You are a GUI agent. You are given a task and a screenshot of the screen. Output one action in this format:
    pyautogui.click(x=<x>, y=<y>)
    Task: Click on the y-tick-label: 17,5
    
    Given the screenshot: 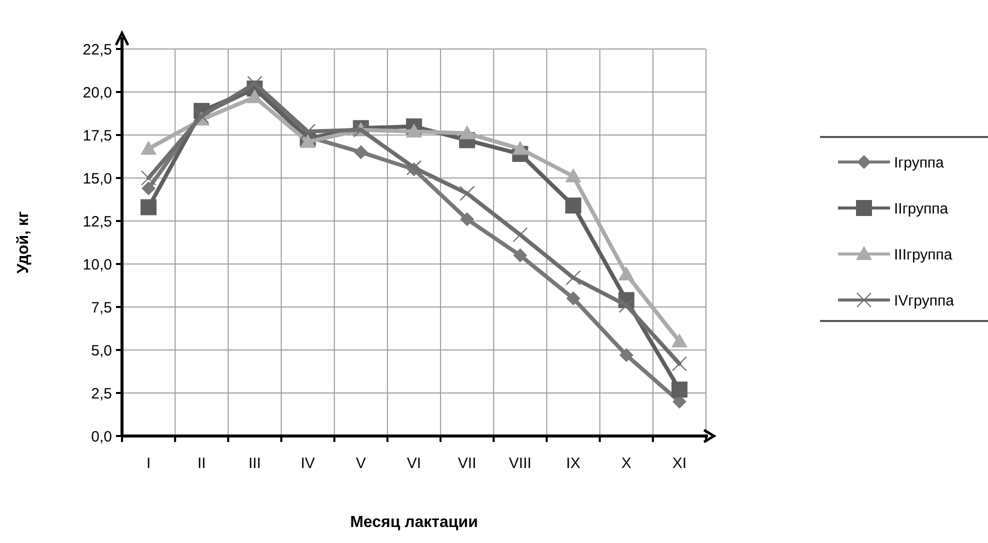 What is the action you would take?
    pyautogui.click(x=97, y=135)
    